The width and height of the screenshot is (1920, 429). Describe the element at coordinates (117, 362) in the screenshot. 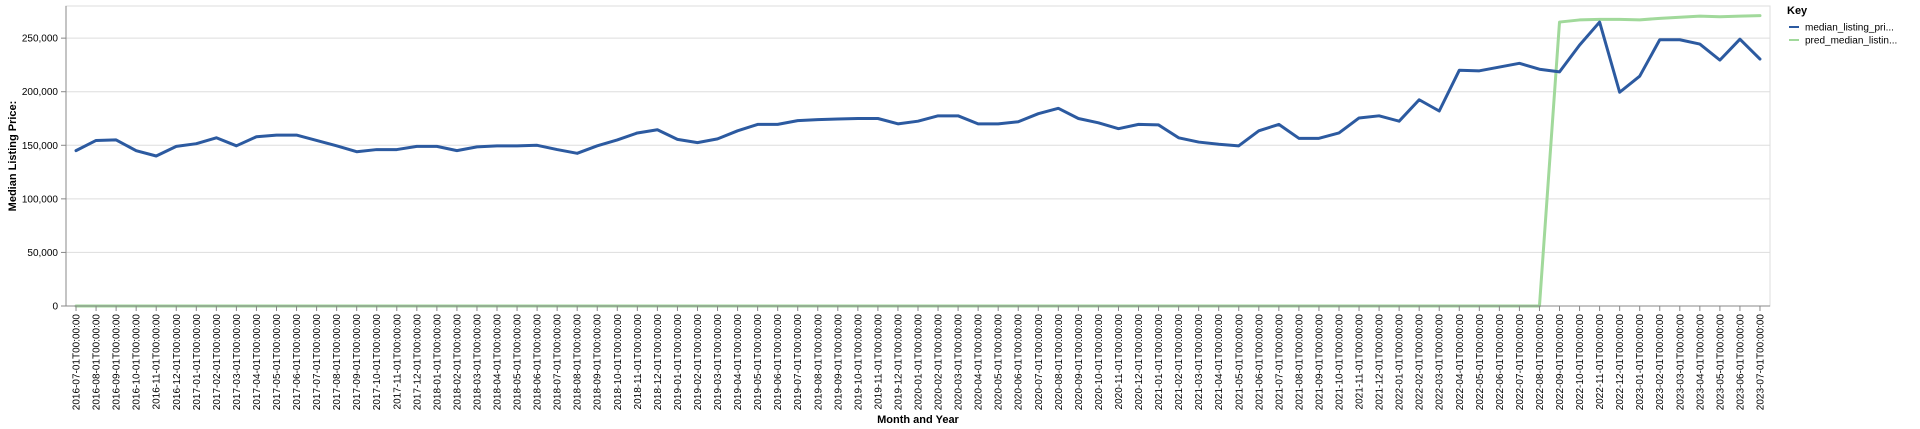

I see `x-tick-label: 2016-09-01T00:00:00` at that location.